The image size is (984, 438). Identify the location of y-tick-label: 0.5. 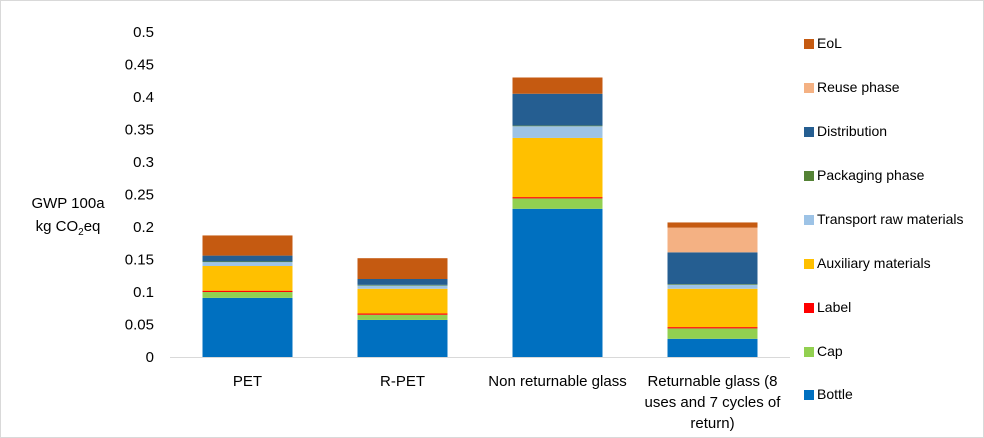
(143, 32).